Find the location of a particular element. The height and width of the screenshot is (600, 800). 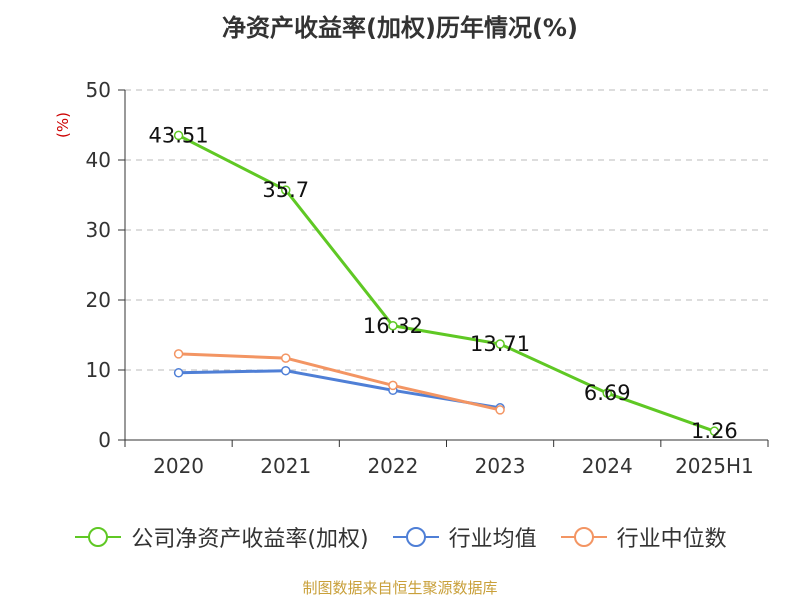

y-tick-label: 30 is located at coordinates (98, 230).